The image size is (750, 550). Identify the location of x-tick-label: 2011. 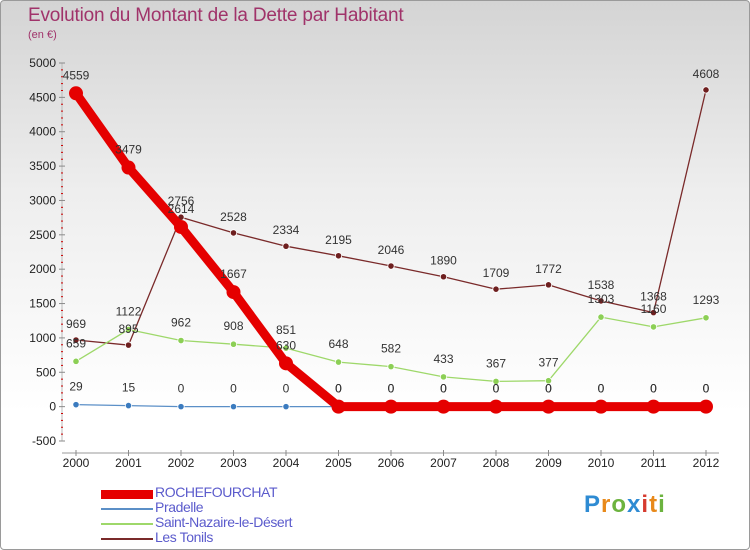
(654, 463).